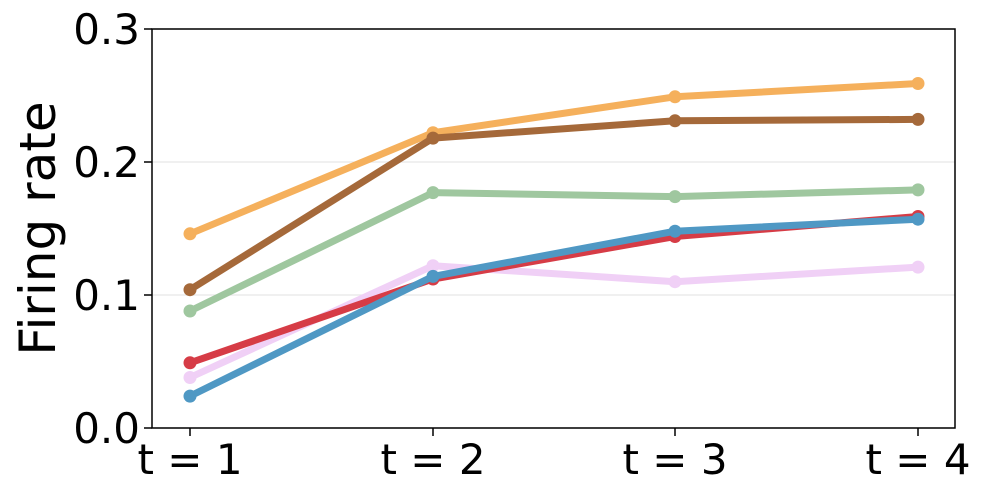 The image size is (986, 495). Describe the element at coordinates (106, 29) in the screenshot. I see `y-tick-label: 0.3` at that location.